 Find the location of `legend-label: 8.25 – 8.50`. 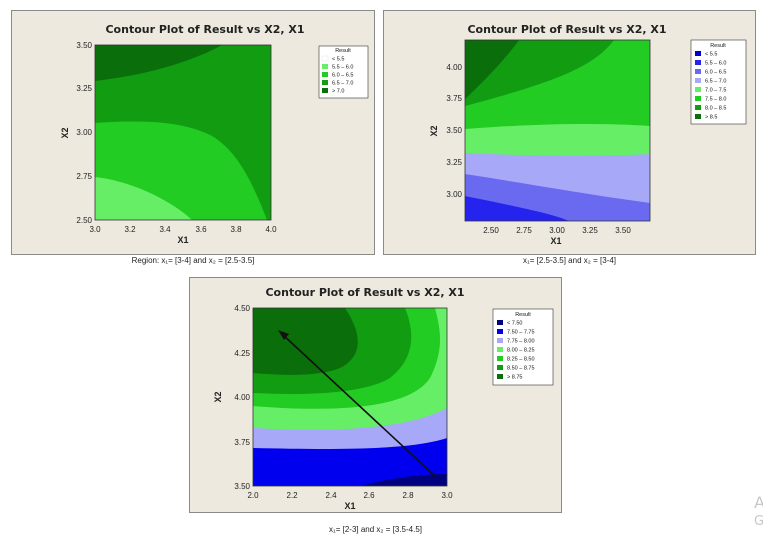

legend-label: 8.25 – 8.50 is located at coordinates (521, 360).